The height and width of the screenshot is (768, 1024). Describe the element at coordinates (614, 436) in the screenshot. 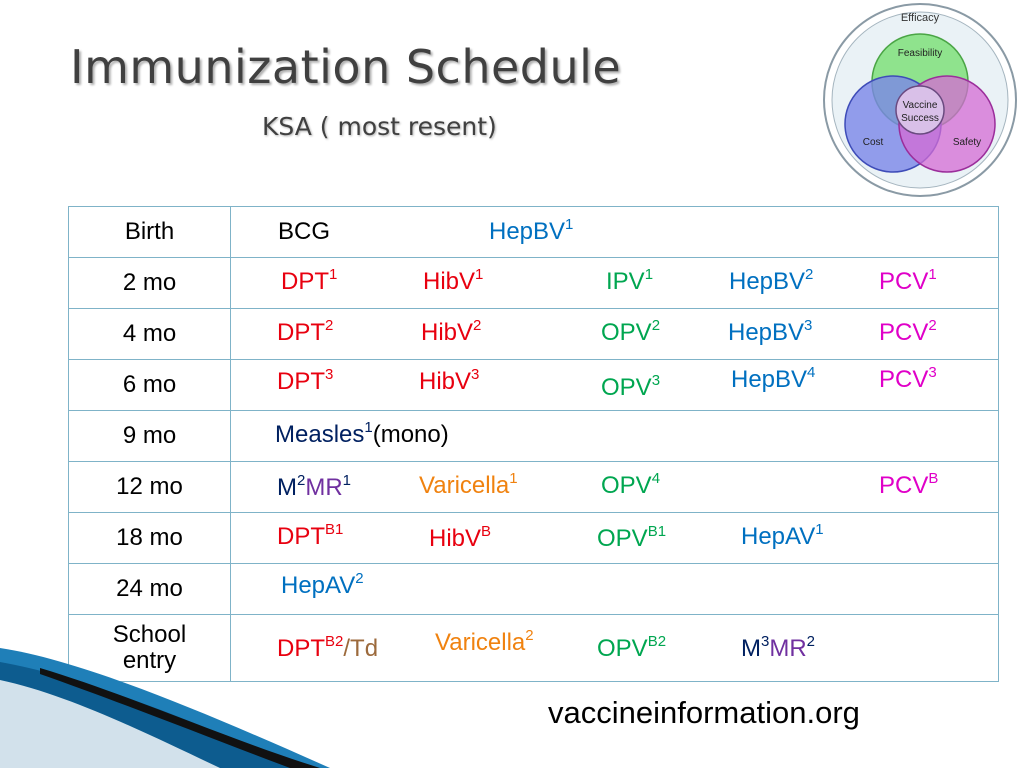

I see `vaccines-cell: Measles1(mono)` at that location.